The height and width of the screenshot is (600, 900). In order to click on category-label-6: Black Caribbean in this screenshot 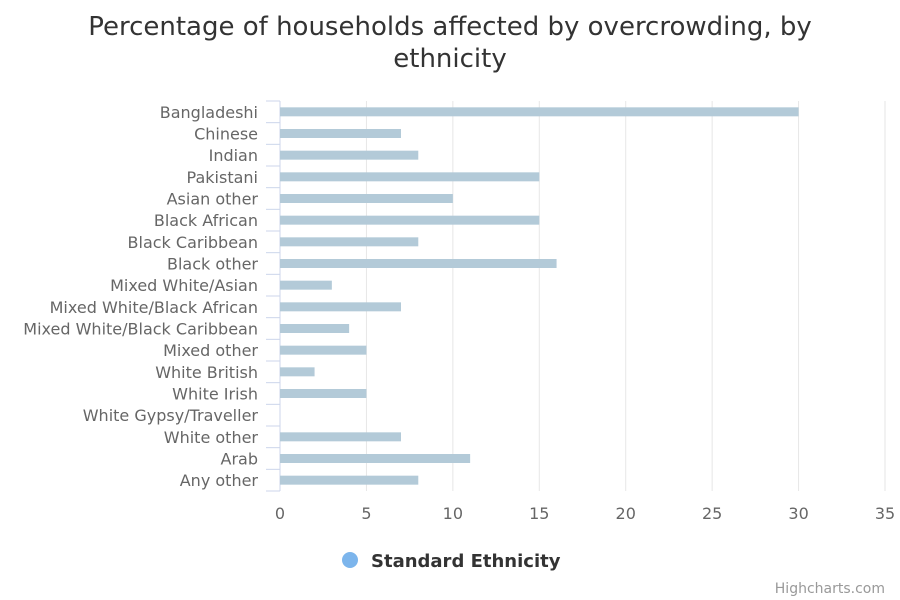, I will do `click(193, 242)`.